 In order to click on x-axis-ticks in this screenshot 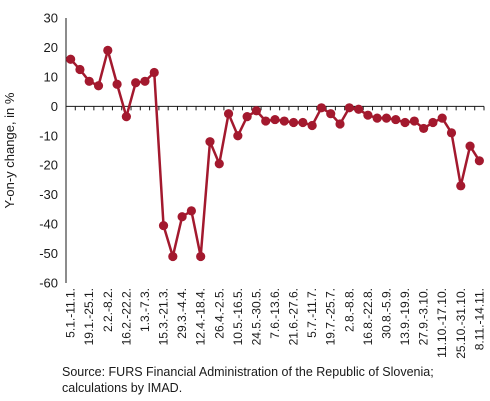, I will do `click(275, 108)`.